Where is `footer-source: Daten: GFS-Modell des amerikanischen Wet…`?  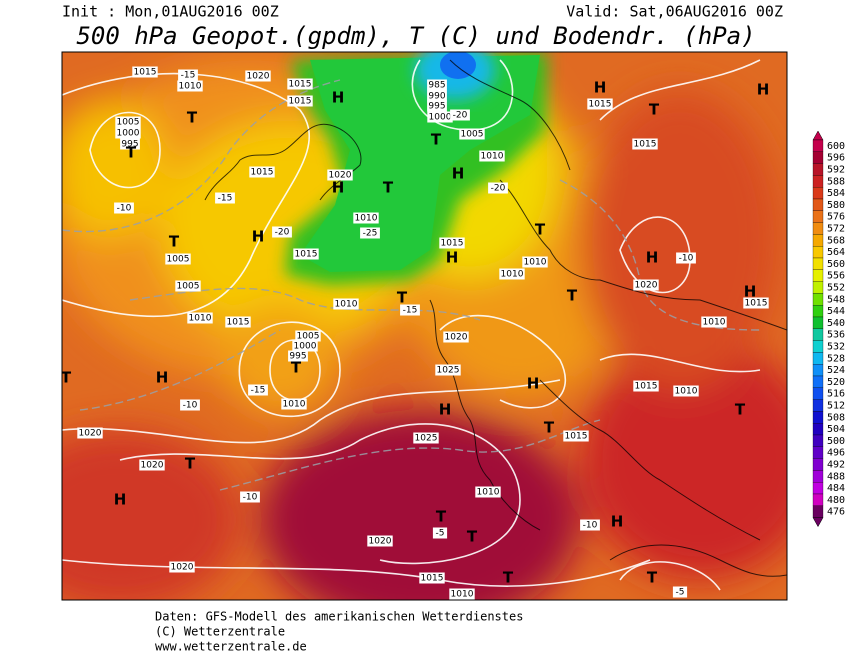
footer-source: Daten: GFS-Modell des amerikanischen Wet… is located at coordinates (339, 617).